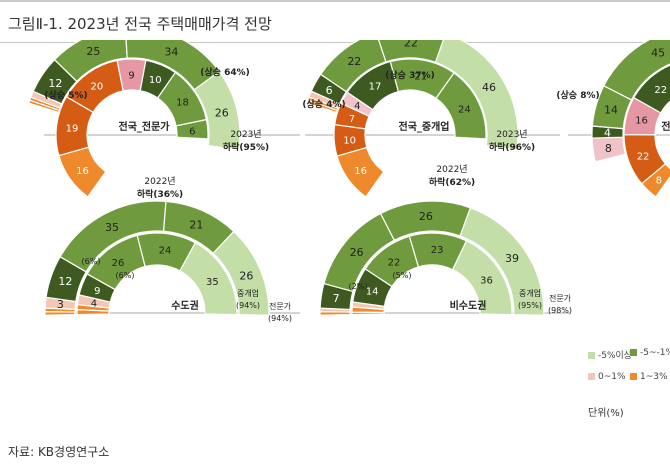  What do you see at coordinates (160, 194) in the screenshot?
I see `donut1-inner-down: 하락(36%)` at bounding box center [160, 194].